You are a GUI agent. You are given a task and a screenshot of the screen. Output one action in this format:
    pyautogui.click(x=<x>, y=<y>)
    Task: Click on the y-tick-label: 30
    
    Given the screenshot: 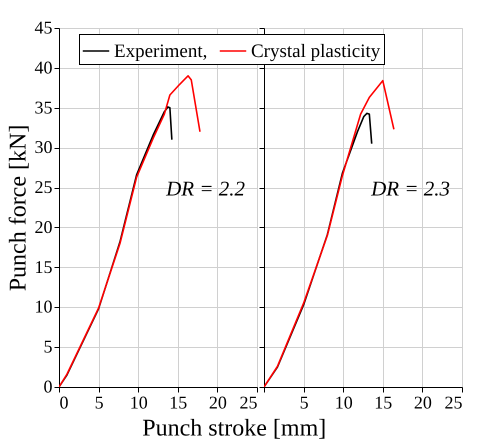 What is the action you would take?
    pyautogui.click(x=43, y=147)
    